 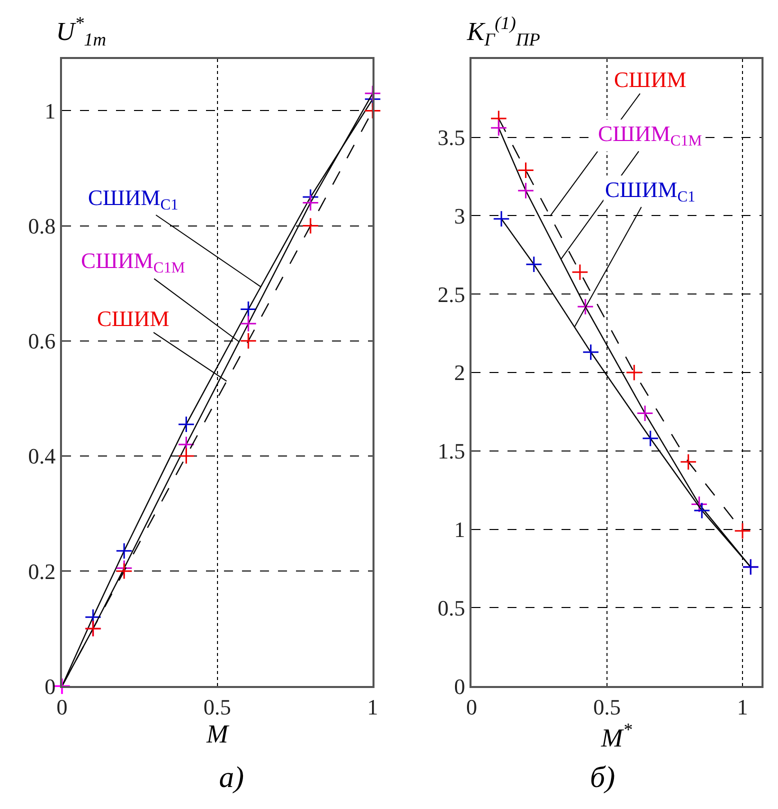 What do you see at coordinates (217, 734) in the screenshot?
I see `x-axis-title: M` at bounding box center [217, 734].